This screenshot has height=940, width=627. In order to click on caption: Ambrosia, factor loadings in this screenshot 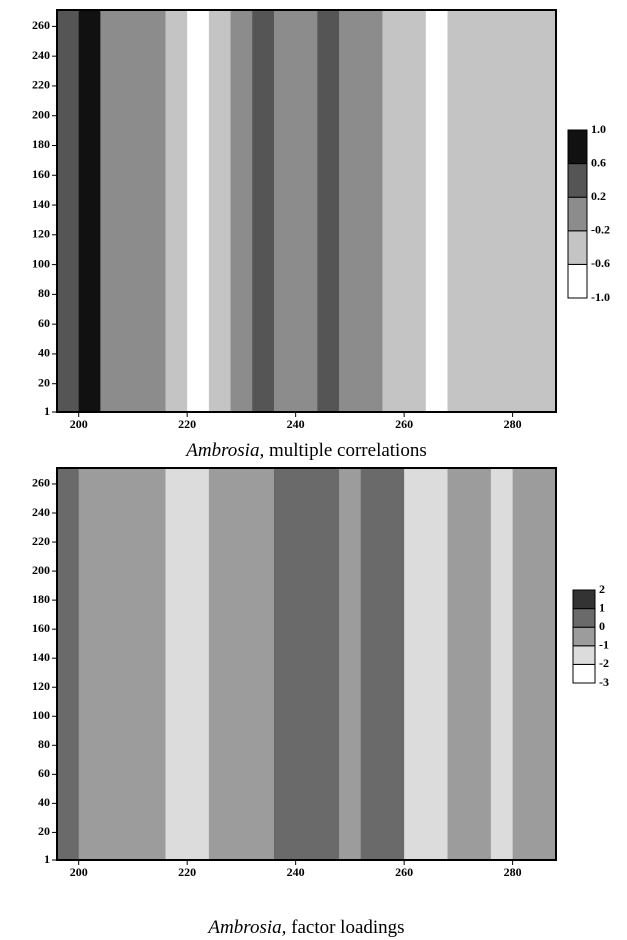, I will do `click(305, 927)`.